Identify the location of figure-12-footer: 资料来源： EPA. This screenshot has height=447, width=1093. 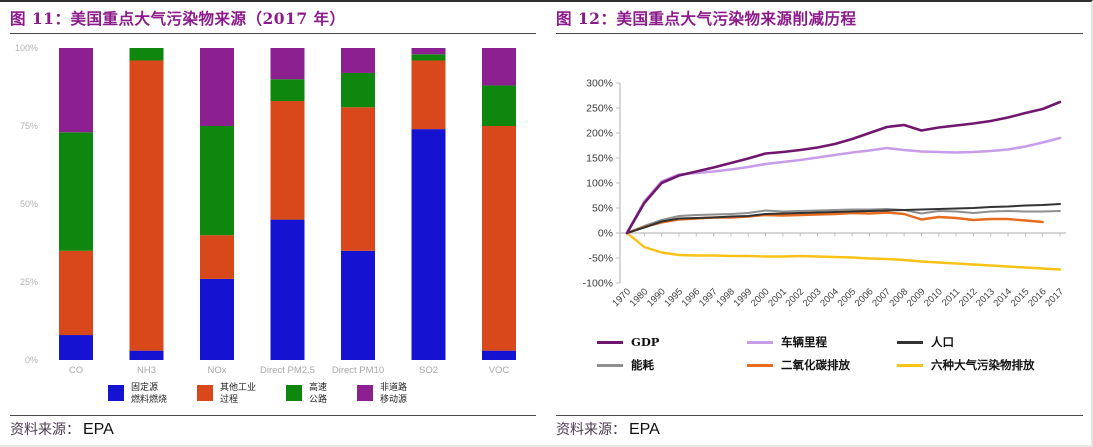
(819, 427).